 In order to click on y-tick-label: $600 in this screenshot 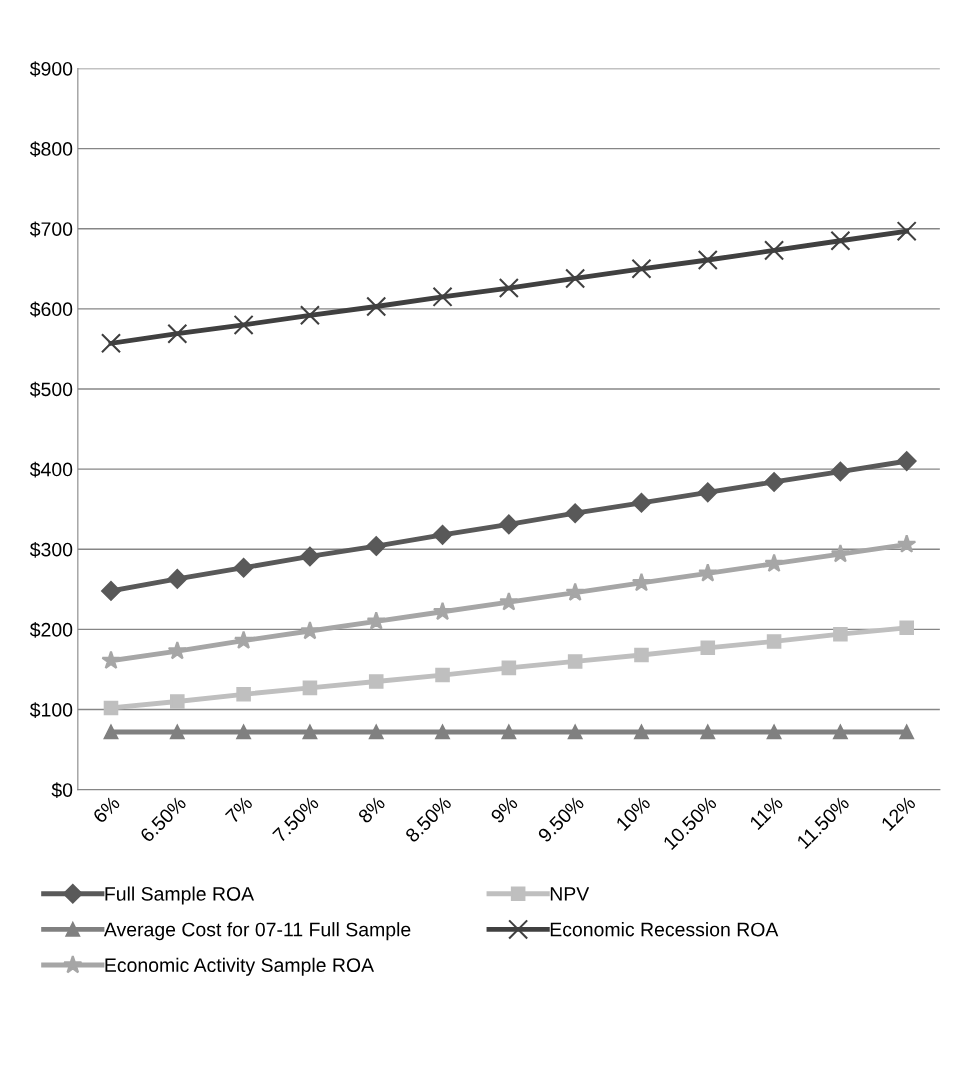, I will do `click(51, 309)`.